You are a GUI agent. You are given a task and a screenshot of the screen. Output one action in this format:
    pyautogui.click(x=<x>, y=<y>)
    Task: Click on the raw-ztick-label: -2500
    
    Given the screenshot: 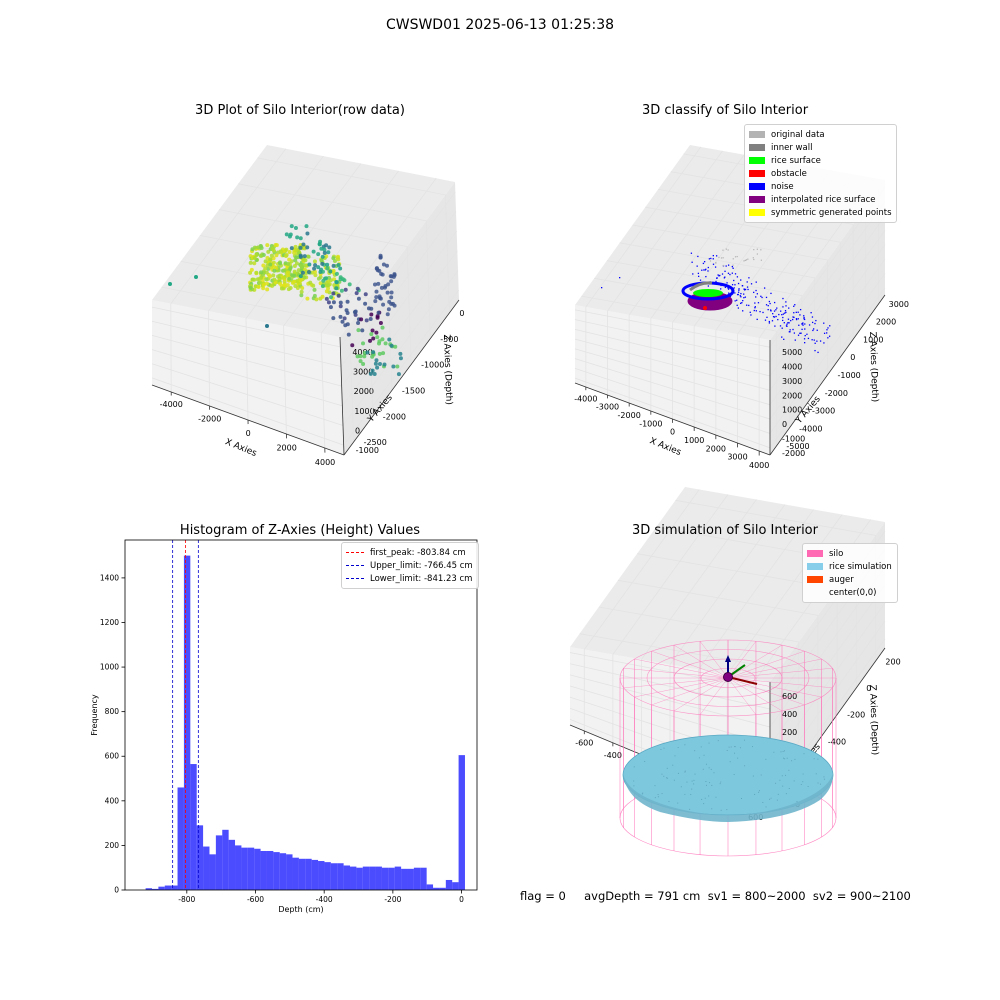 What is the action you would take?
    pyautogui.click(x=375, y=442)
    